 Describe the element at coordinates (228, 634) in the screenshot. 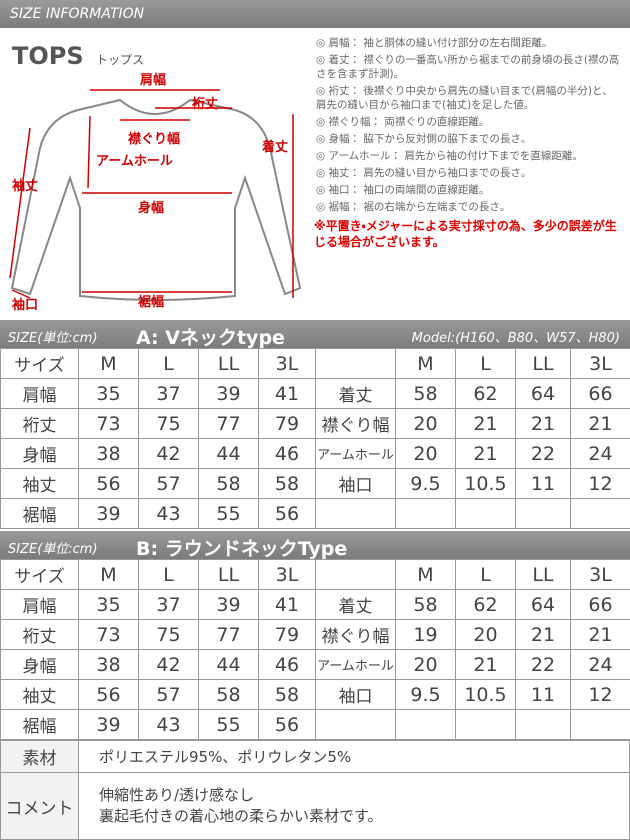

I see `value-cell: 77` at that location.